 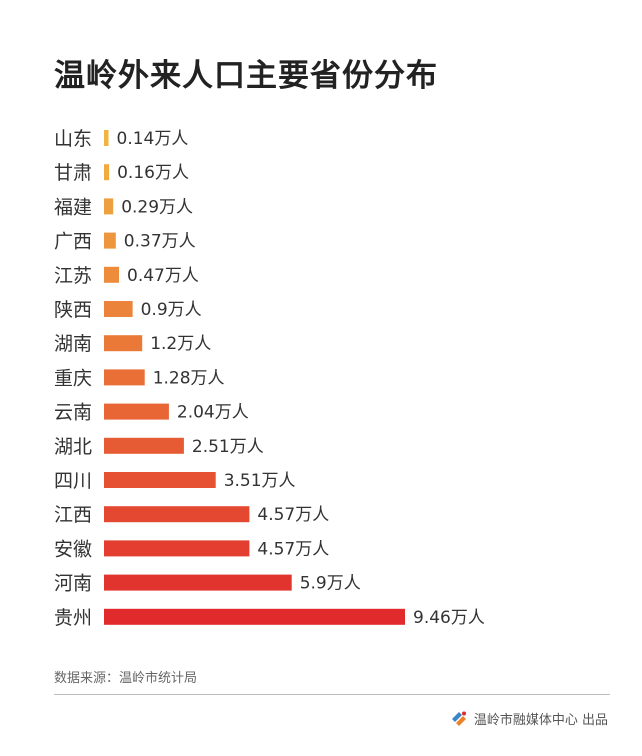 I want to click on category-label: 江西, so click(x=73, y=515).